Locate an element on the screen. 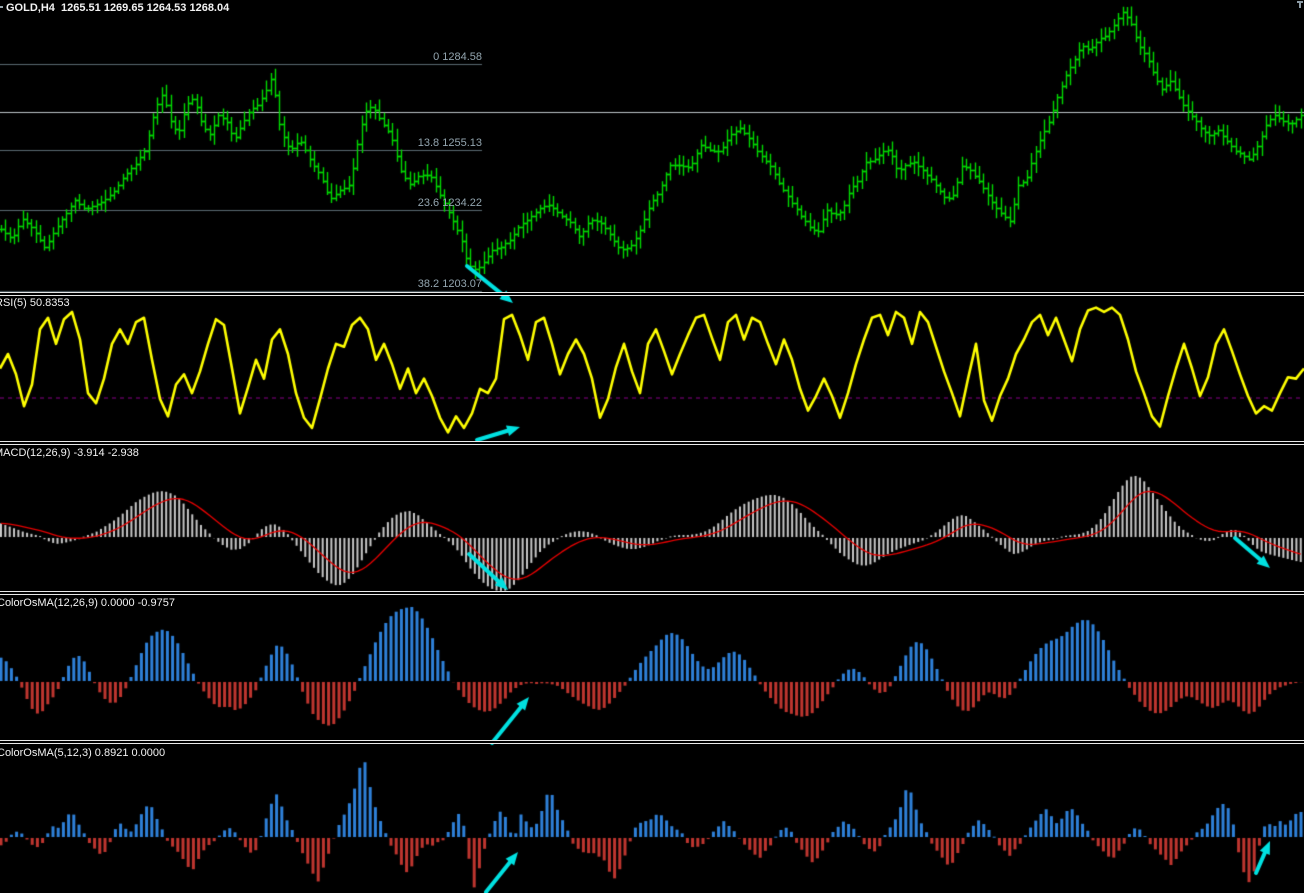  chart-shift-marker-icon is located at coordinates (1300, 4).